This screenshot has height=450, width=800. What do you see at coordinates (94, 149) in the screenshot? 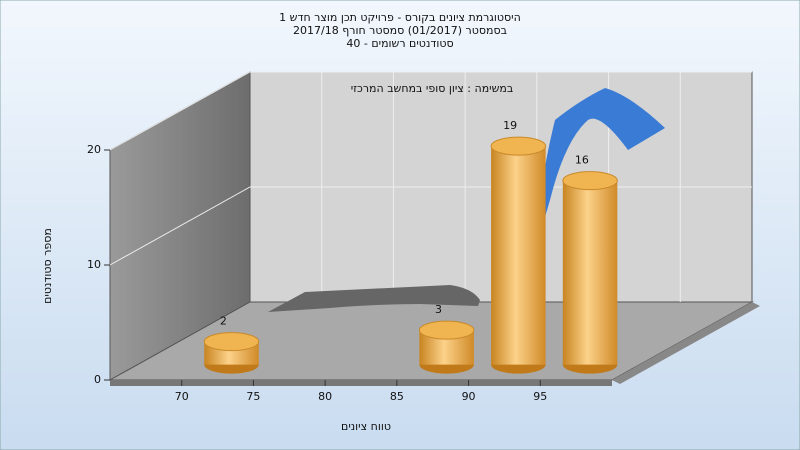
I see `y-tick-label: 20` at bounding box center [94, 149].